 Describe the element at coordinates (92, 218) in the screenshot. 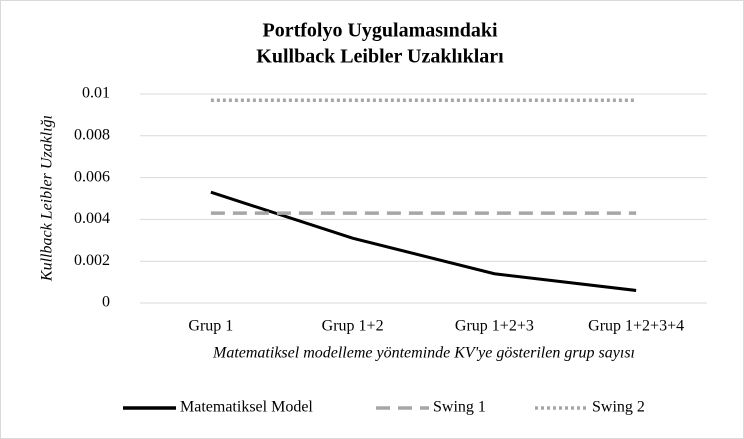

I see `y-tick-label: 0.004` at that location.